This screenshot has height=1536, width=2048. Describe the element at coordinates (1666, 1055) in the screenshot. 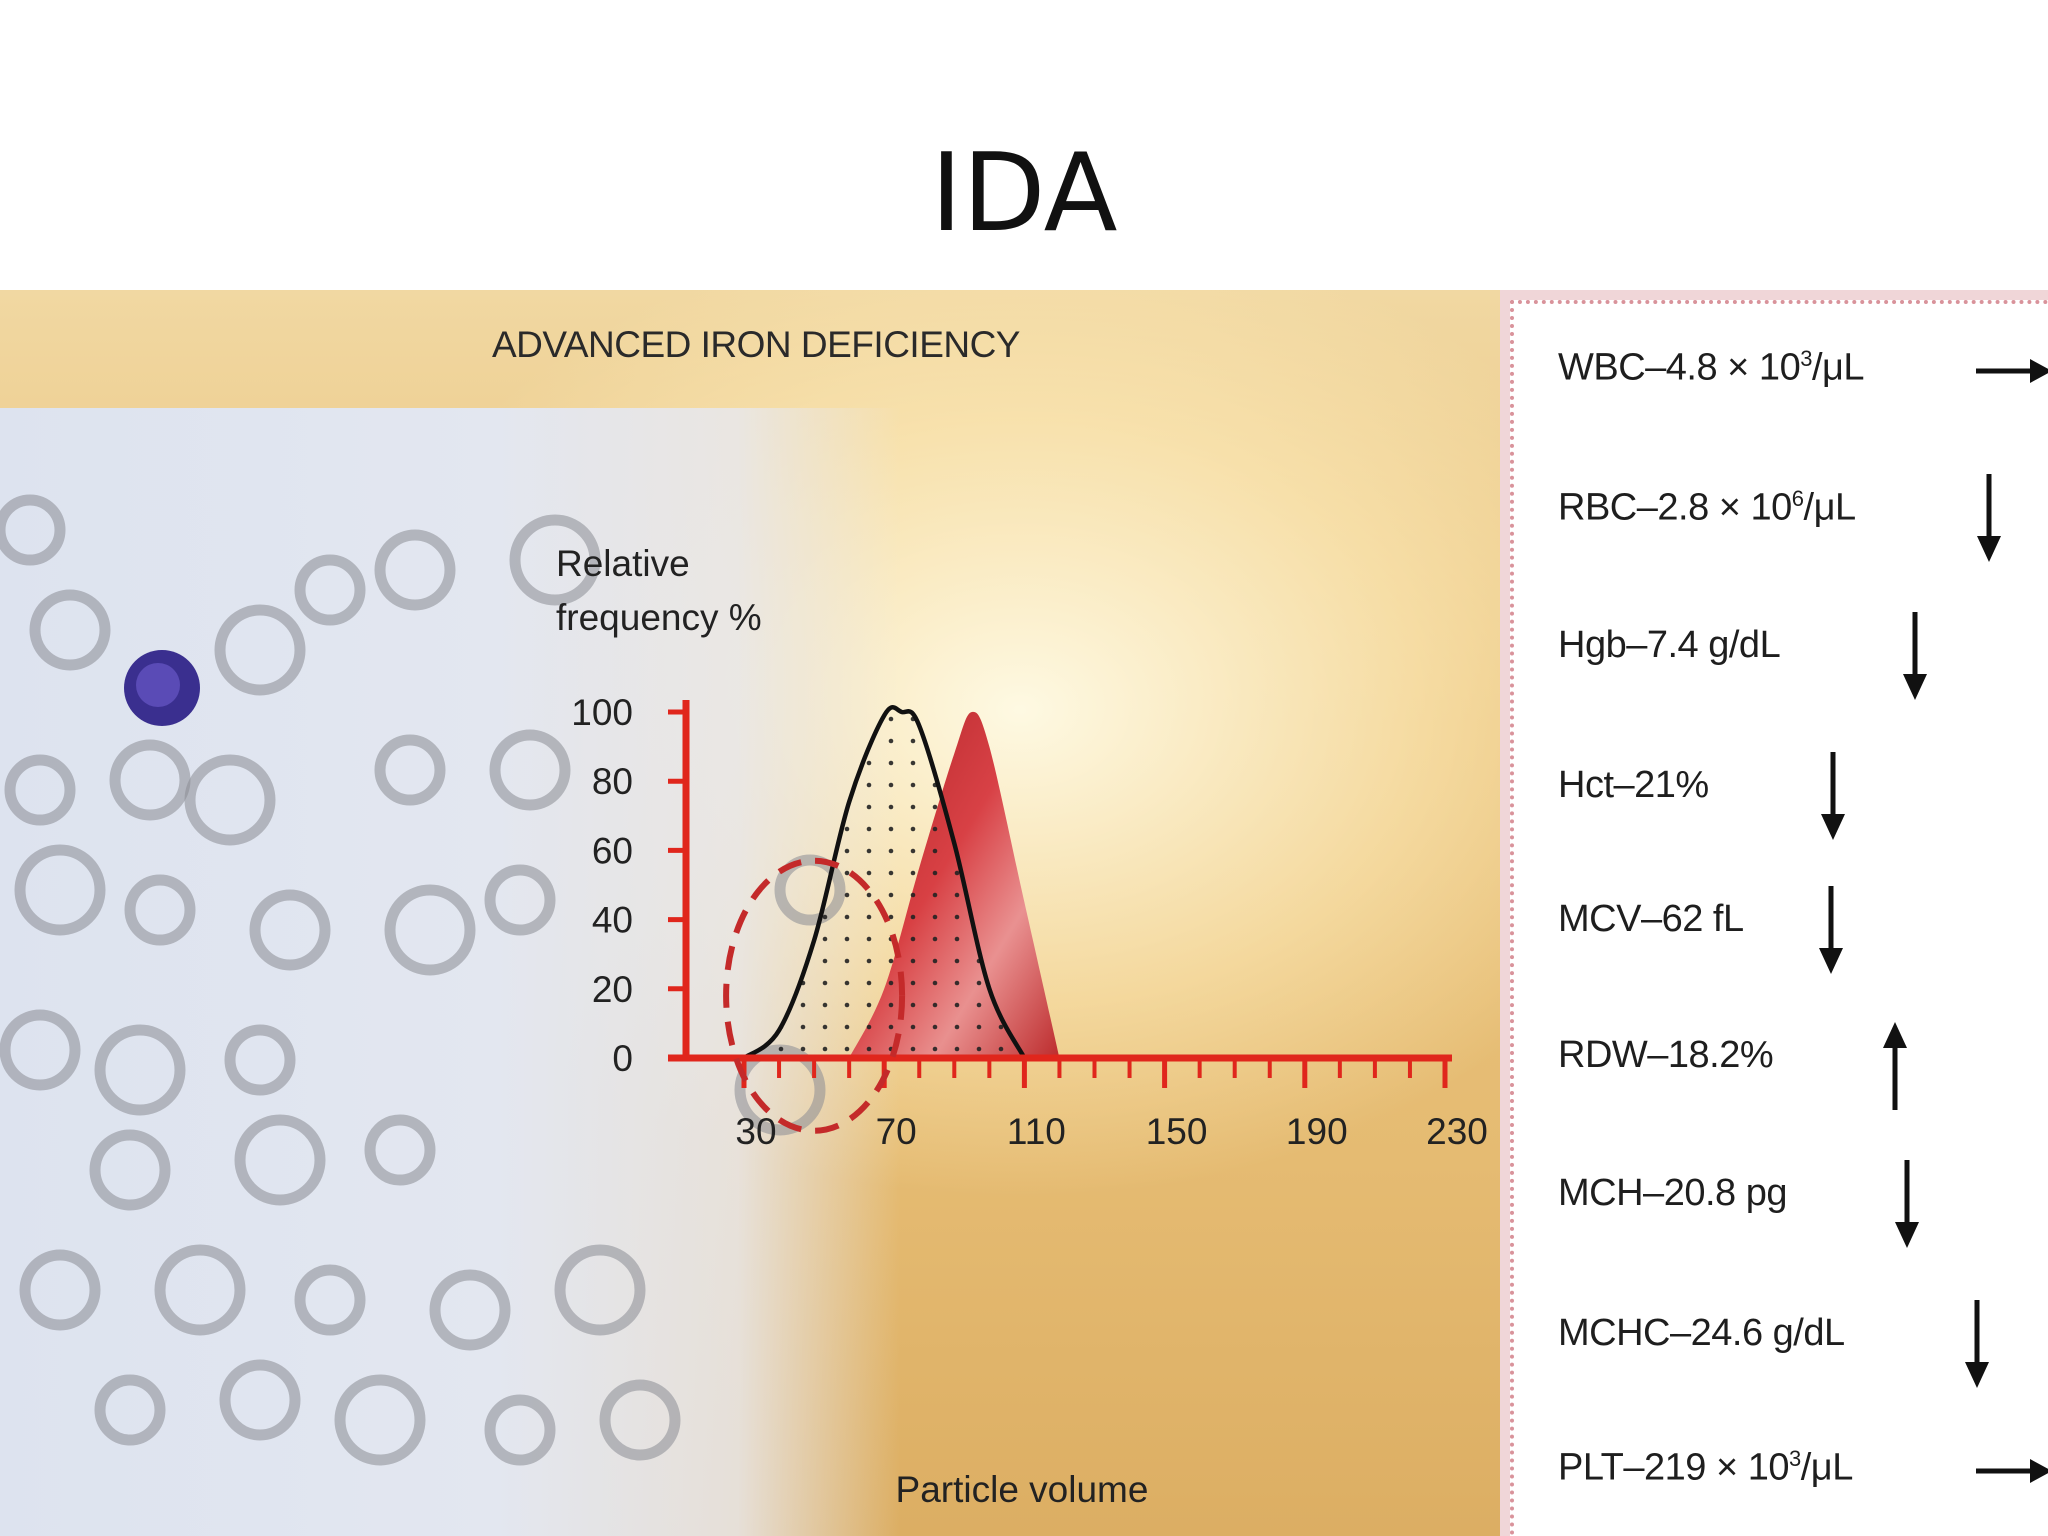

I see `lab-rdw: RDW–18.2%` at that location.